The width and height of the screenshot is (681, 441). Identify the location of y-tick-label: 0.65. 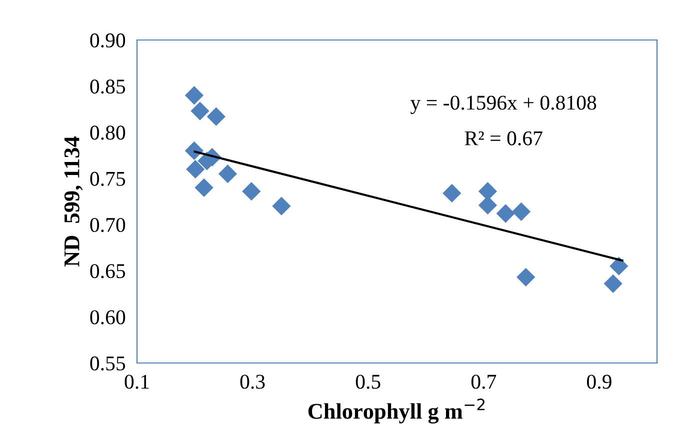
(108, 271).